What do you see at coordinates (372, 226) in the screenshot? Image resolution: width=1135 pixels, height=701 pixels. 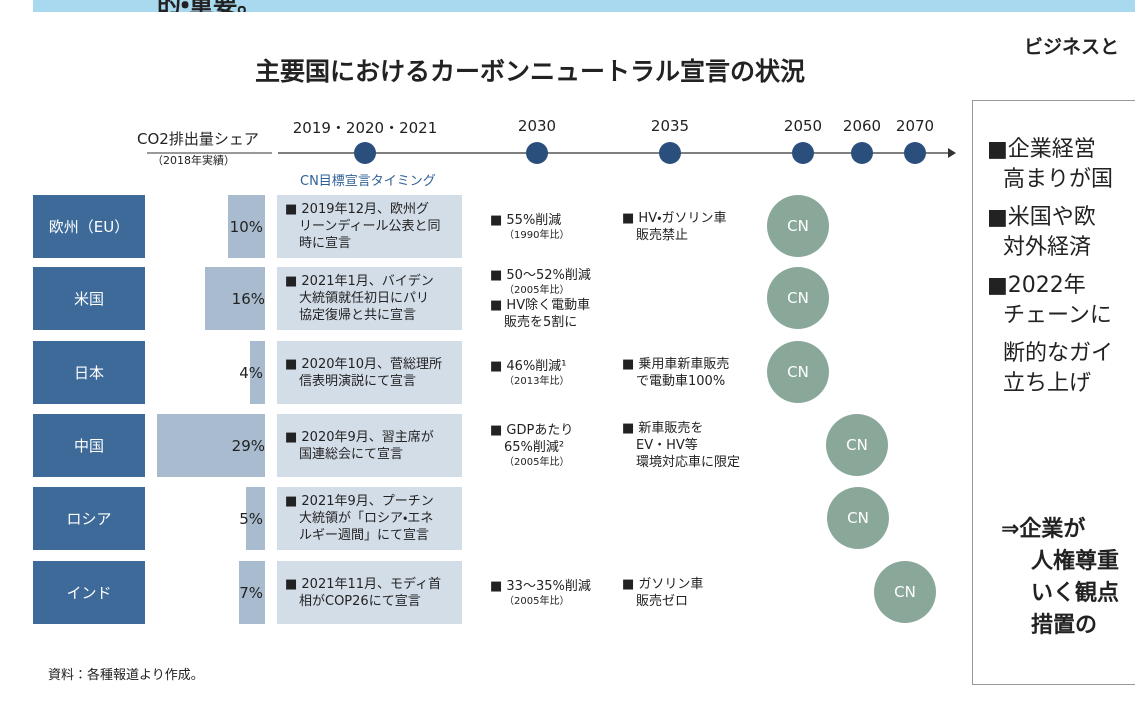 I see `text-cell: ■ 2019年12月、欧州グ リーンディール公表と同 時に宣言` at bounding box center [372, 226].